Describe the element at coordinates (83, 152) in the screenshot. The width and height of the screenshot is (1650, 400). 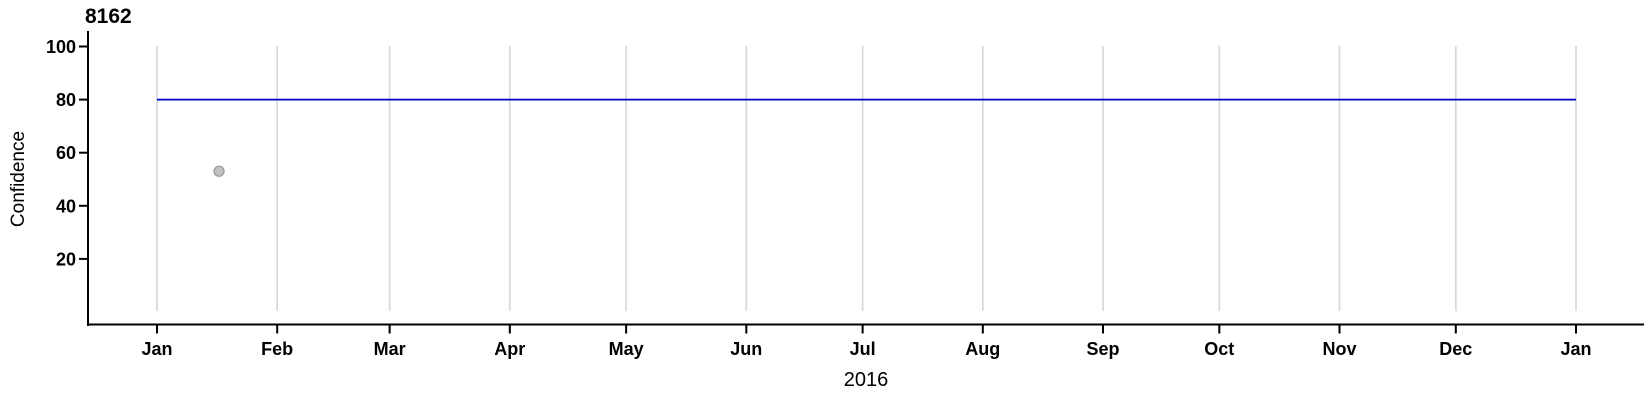
I see `y-axis-ticks` at that location.